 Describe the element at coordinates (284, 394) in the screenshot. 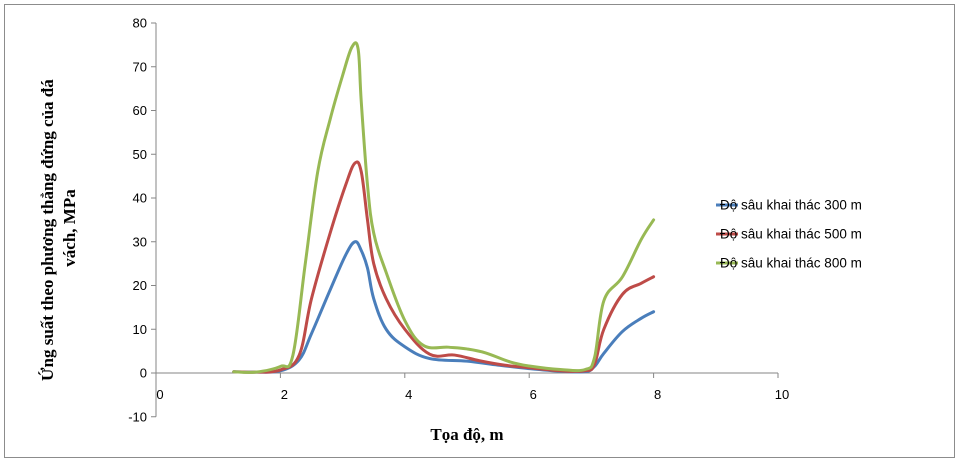

I see `x-tick-label: 2` at that location.